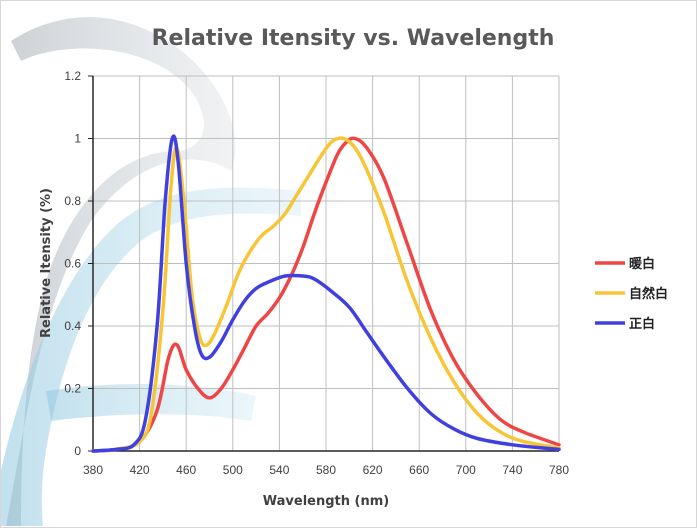 The width and height of the screenshot is (697, 528). I want to click on x-tick-label: 580, so click(326, 470).